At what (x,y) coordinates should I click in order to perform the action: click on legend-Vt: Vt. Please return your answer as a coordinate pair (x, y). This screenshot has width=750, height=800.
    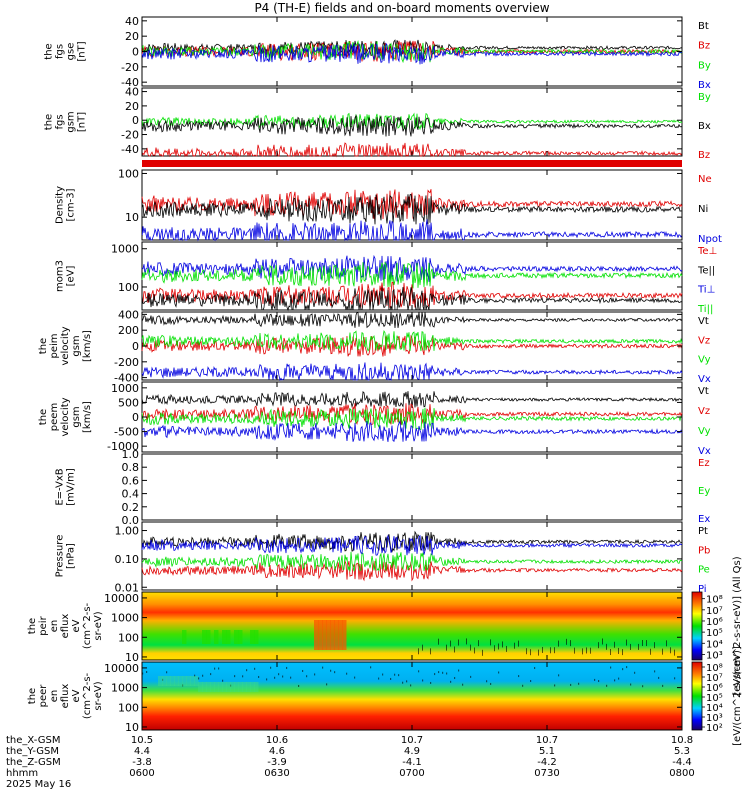
    Looking at the image, I should click on (703, 391).